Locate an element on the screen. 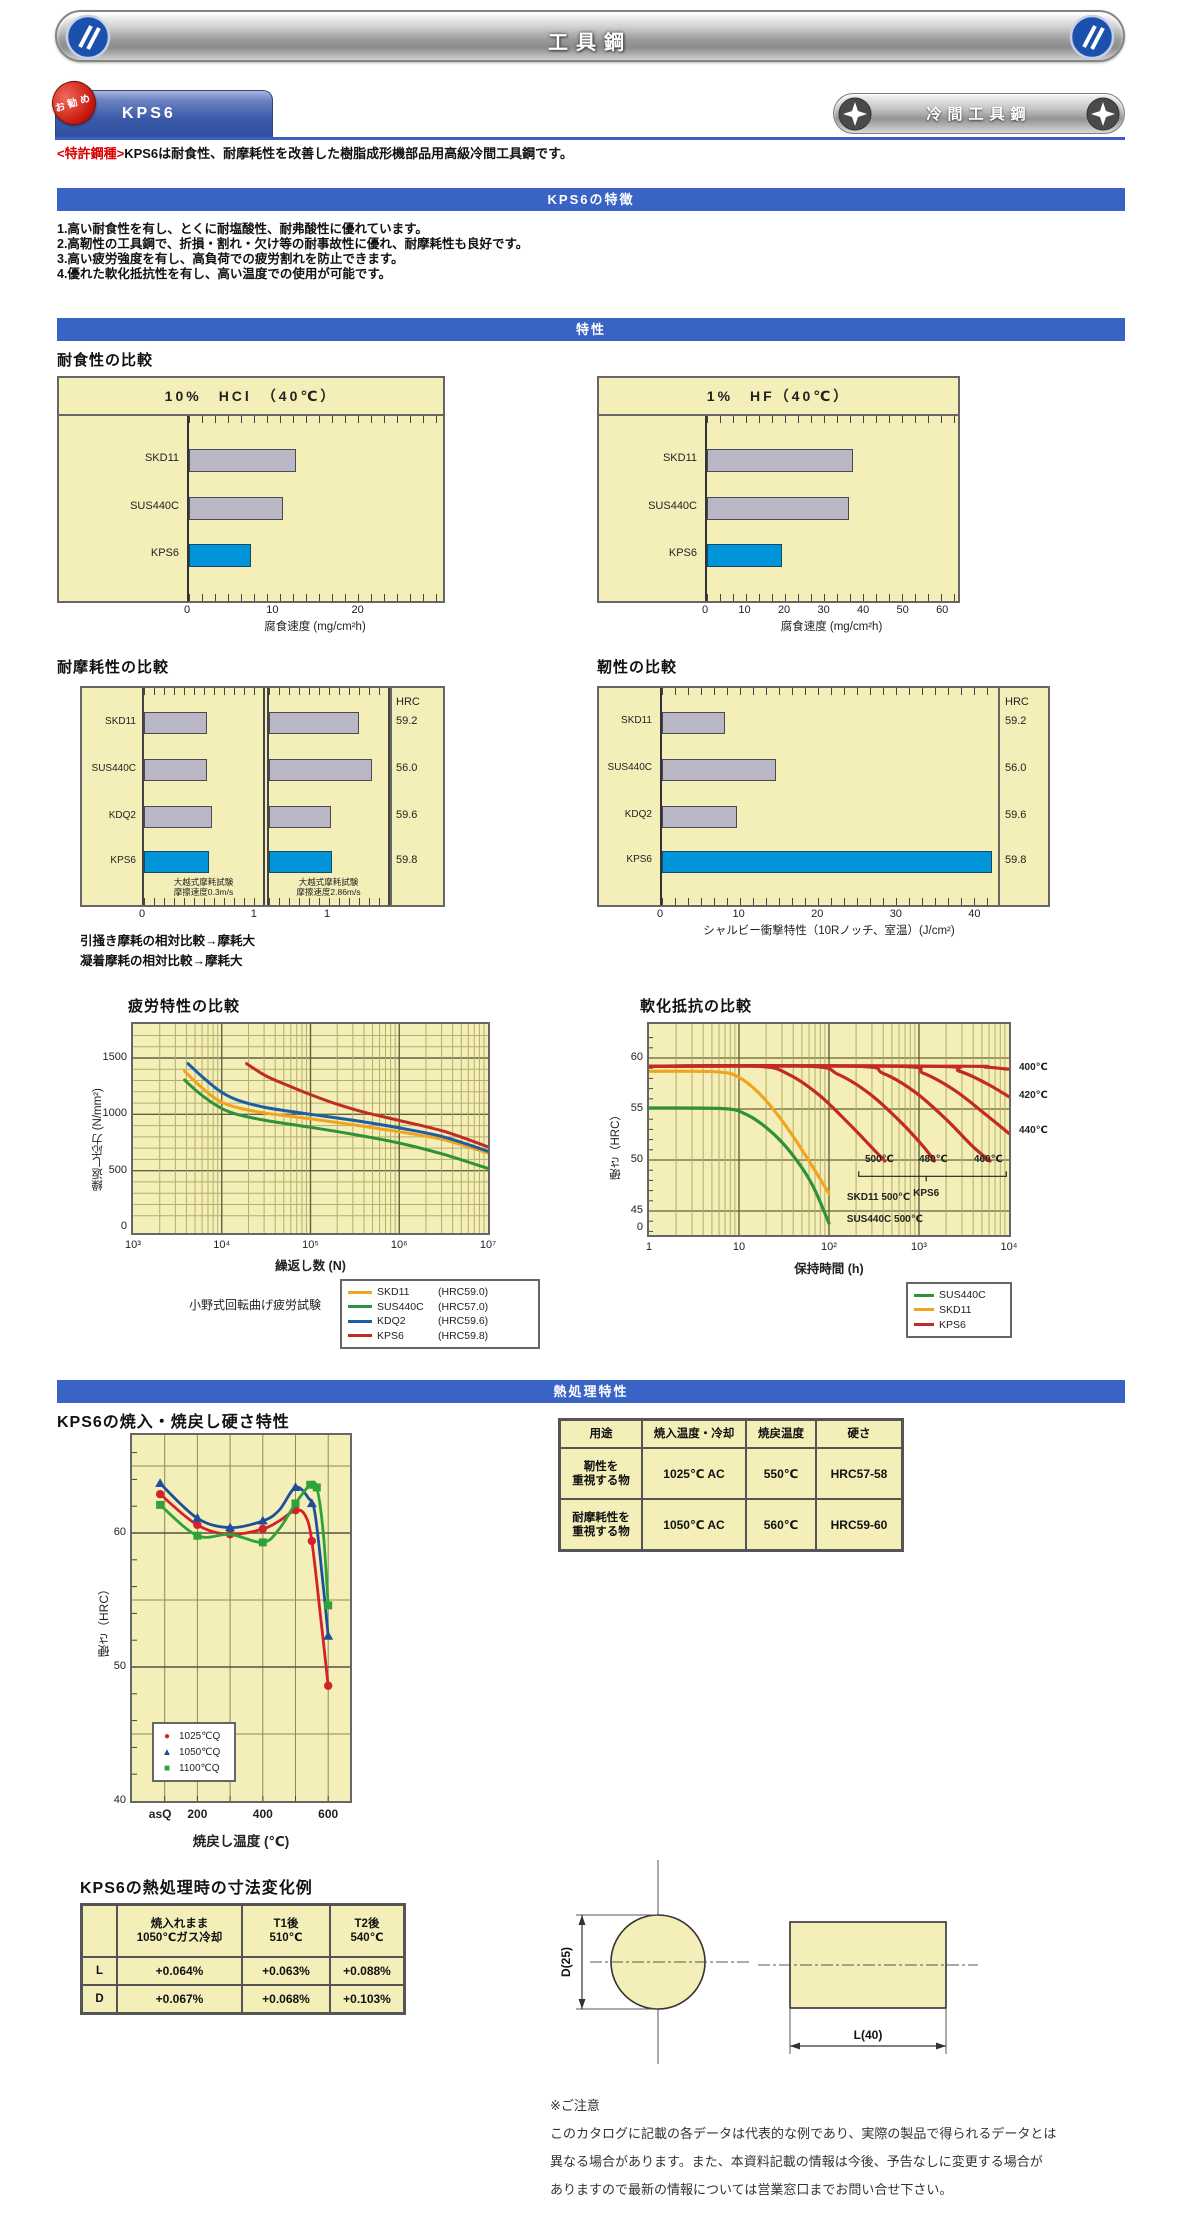 Image resolution: width=1180 pixels, height=2222 pixels. table-cell: 560℃ is located at coordinates (781, 1524).